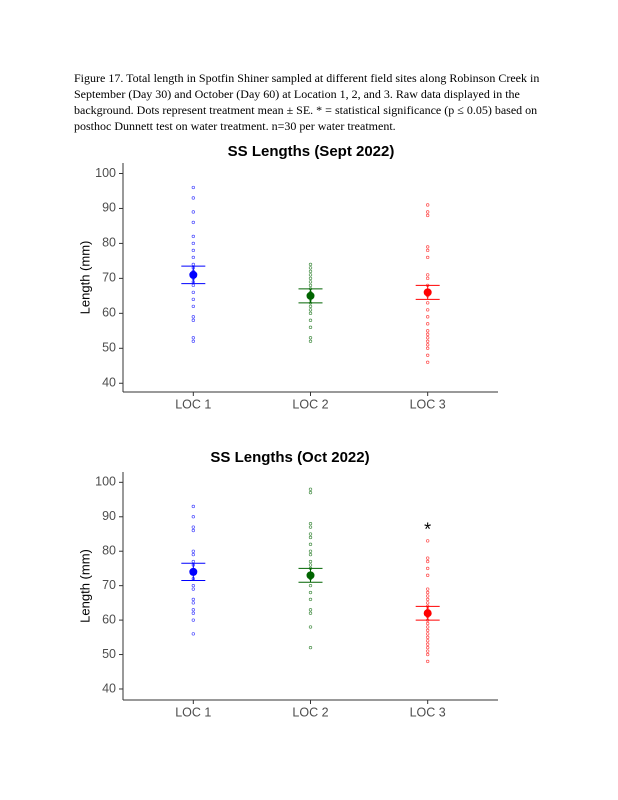 The width and height of the screenshot is (618, 800). What do you see at coordinates (105, 482) in the screenshot?
I see `y-tick-label: 100` at bounding box center [105, 482].